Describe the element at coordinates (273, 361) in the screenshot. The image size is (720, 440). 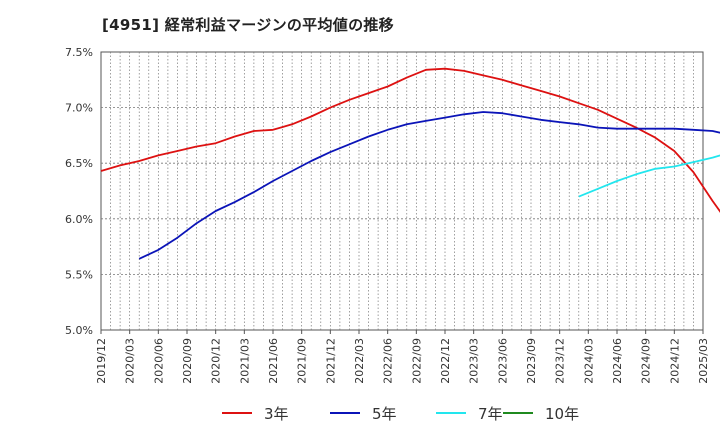
I see `x-tick-label: 2021/06` at that location.